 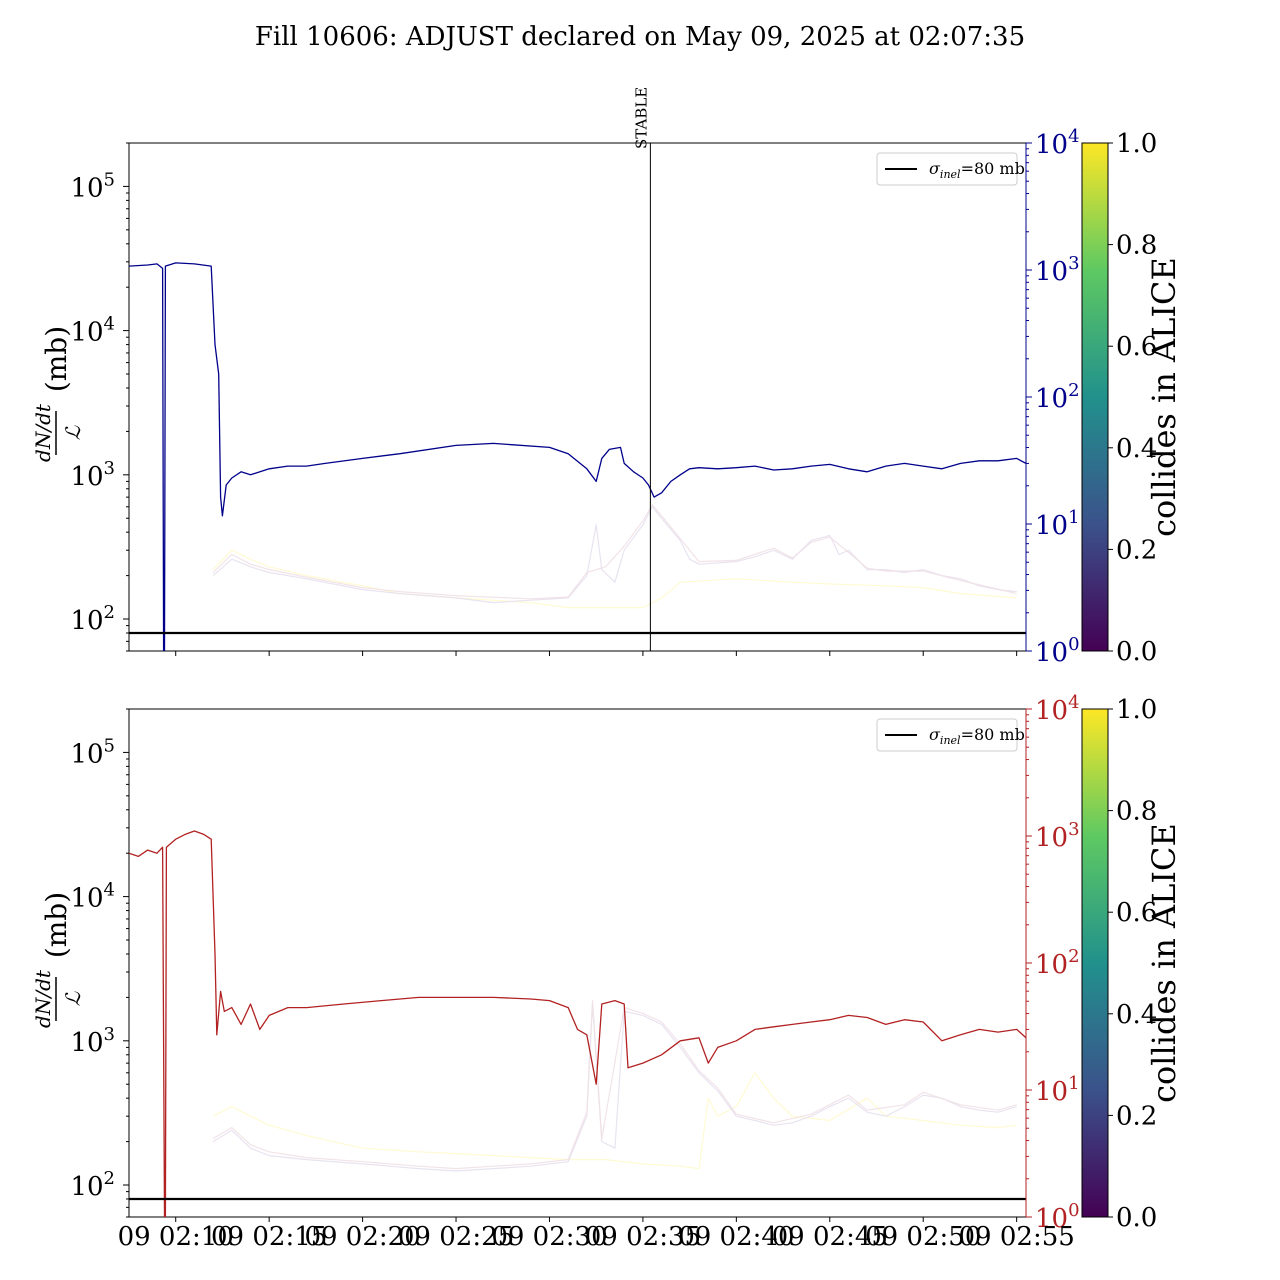 What do you see at coordinates (176, 1237) in the screenshot?
I see `x-tick-label: 09 02:10` at bounding box center [176, 1237].